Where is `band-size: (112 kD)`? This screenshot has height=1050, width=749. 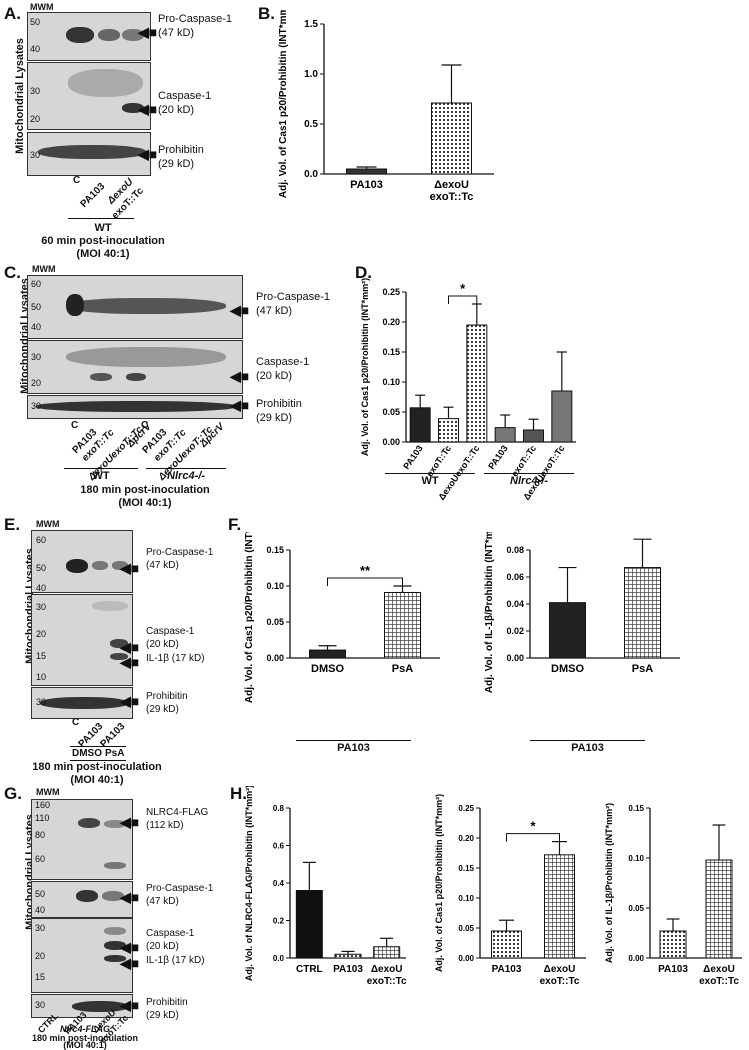 band-size: (112 kD) is located at coordinates (165, 825).